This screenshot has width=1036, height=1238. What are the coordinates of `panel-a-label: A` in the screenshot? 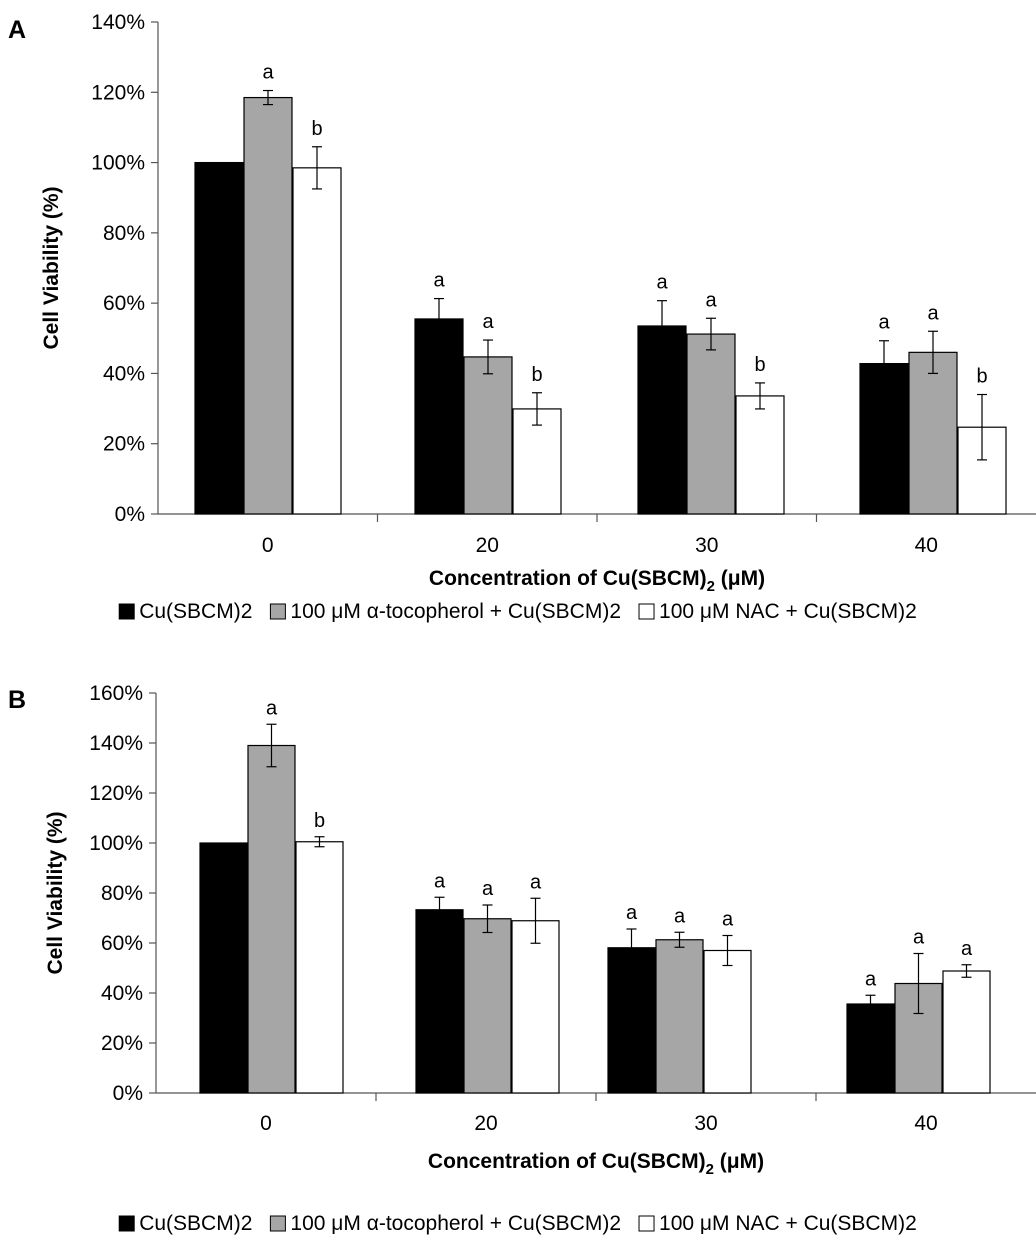 It's located at (17, 30).